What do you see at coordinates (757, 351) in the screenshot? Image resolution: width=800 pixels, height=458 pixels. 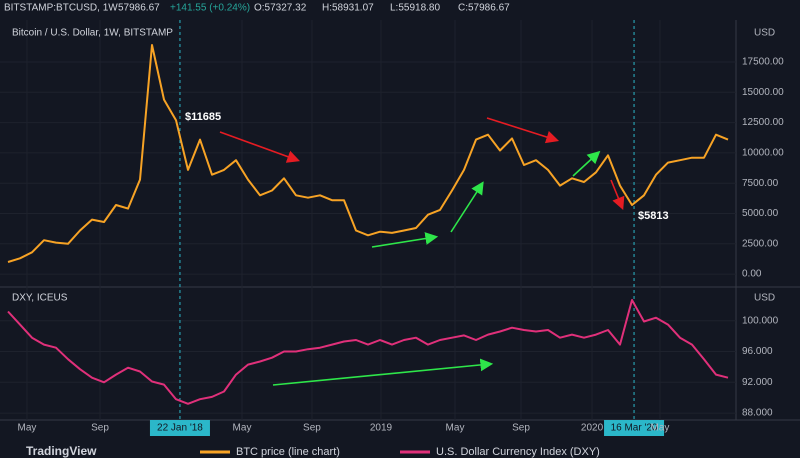 I see `y-tick-label: 96.000` at bounding box center [757, 351].